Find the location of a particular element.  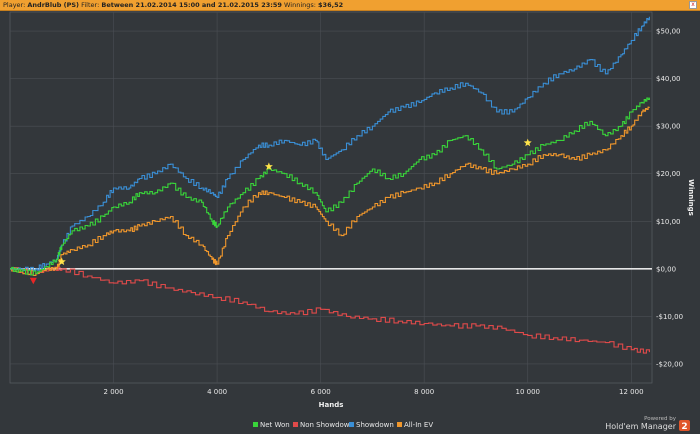

x-tick-label: 10 000 is located at coordinates (527, 392).